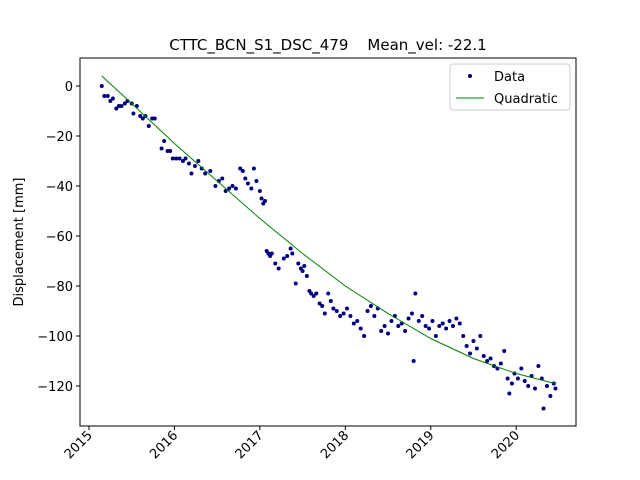  What do you see at coordinates (59, 137) in the screenshot?
I see `y-tick-label: −20` at bounding box center [59, 137].